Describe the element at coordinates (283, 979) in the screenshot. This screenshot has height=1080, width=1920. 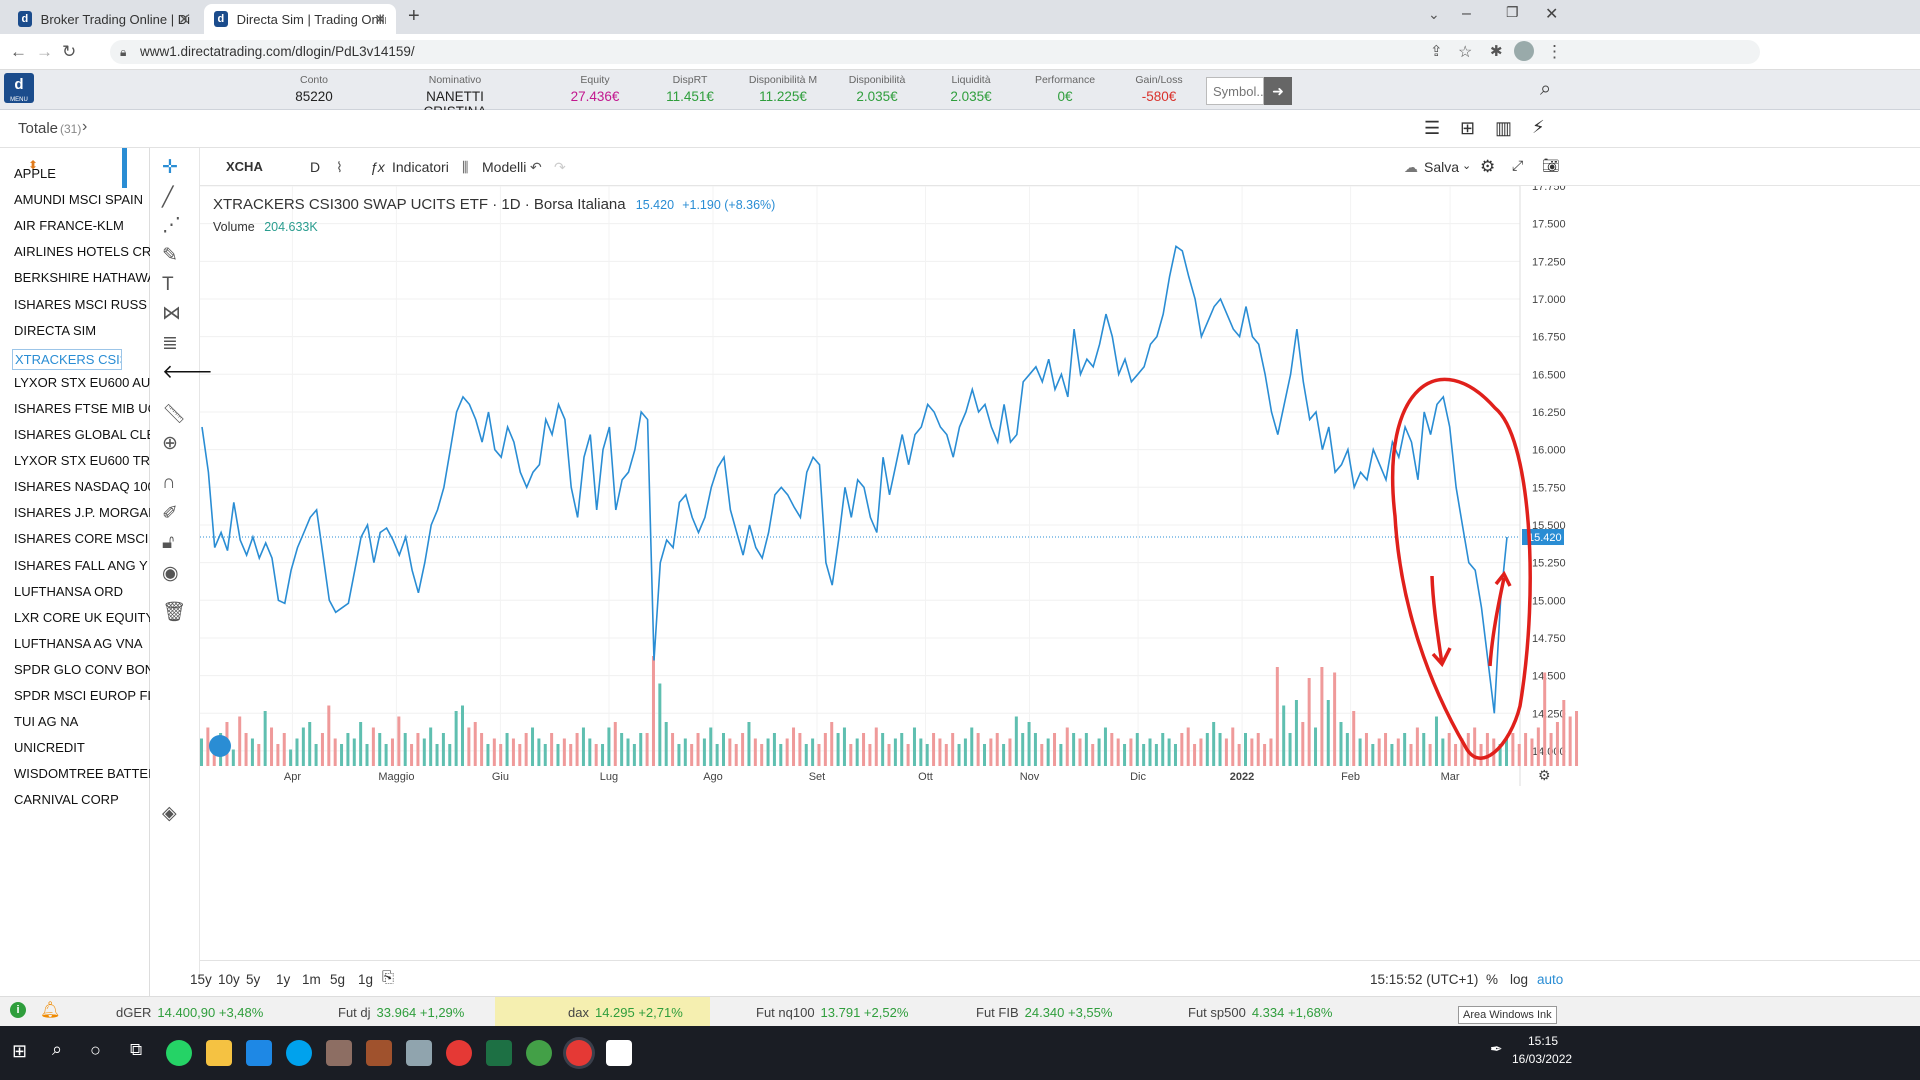
I see `range-button-1y: 1y` at that location.